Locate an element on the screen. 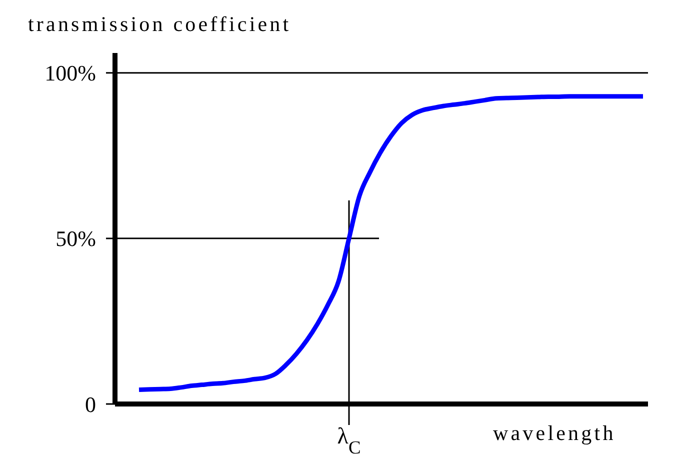 This screenshot has width=696, height=456. y-tick-label: 100% is located at coordinates (70, 73).